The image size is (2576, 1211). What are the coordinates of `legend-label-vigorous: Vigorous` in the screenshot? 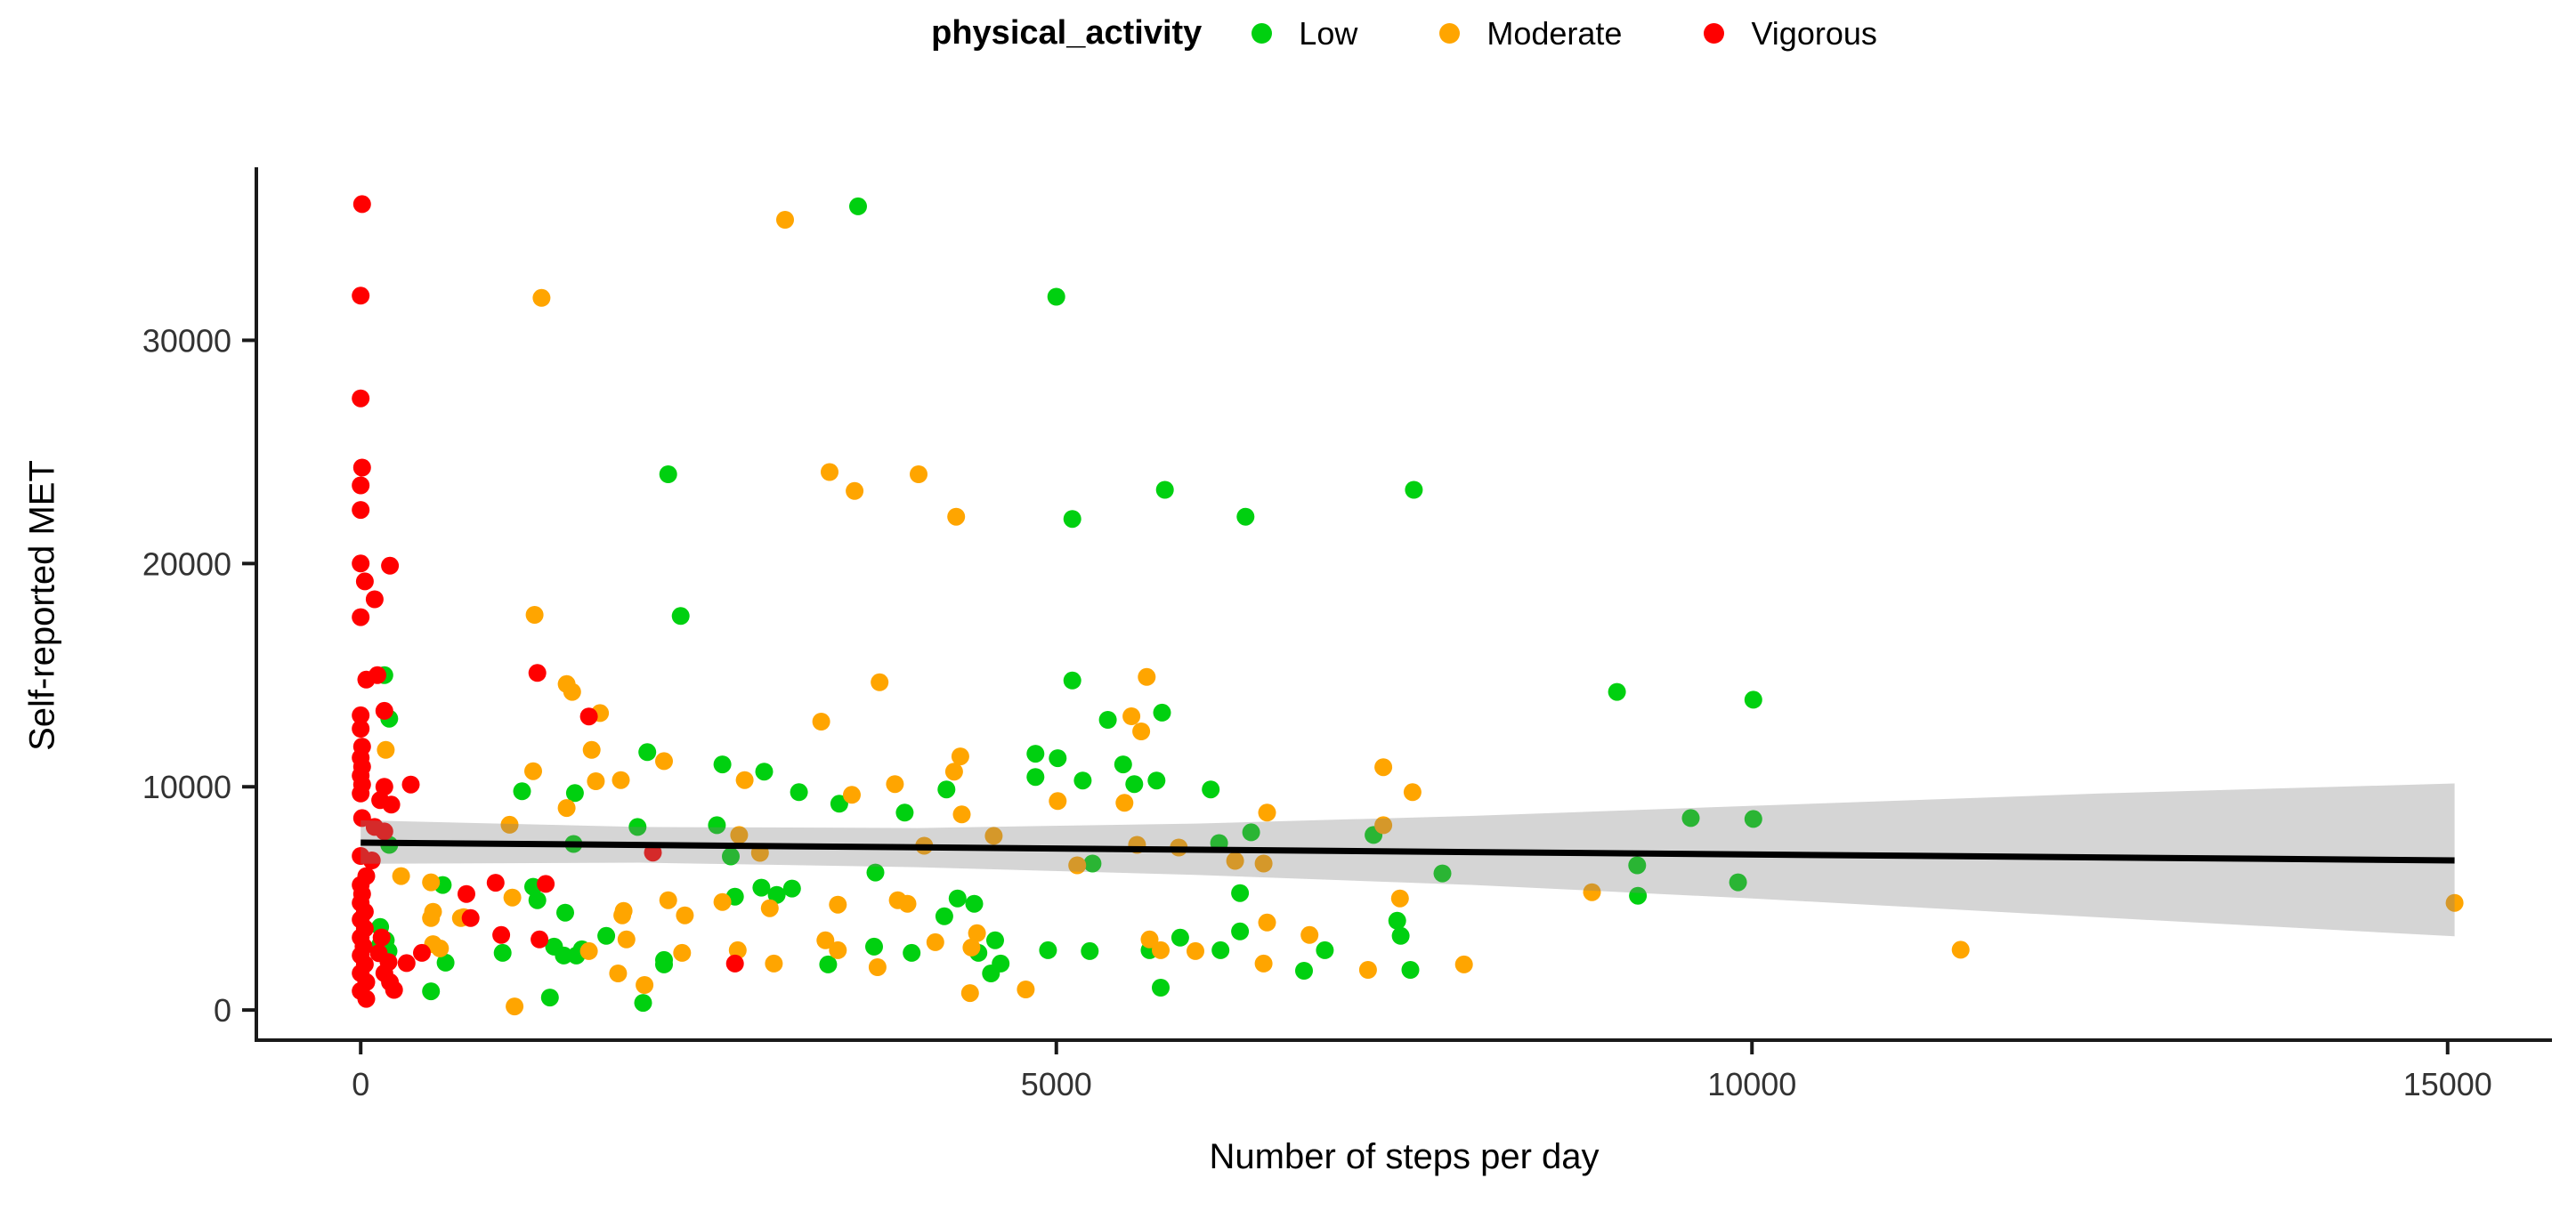 It's located at (1814, 33).